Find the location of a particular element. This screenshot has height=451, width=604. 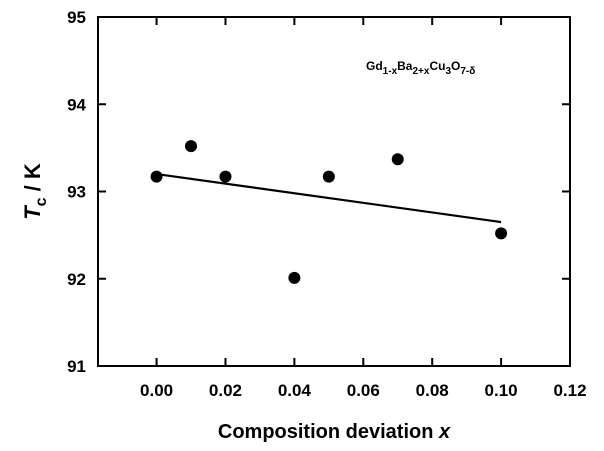

x-tick-label: 0.06 is located at coordinates (363, 390).